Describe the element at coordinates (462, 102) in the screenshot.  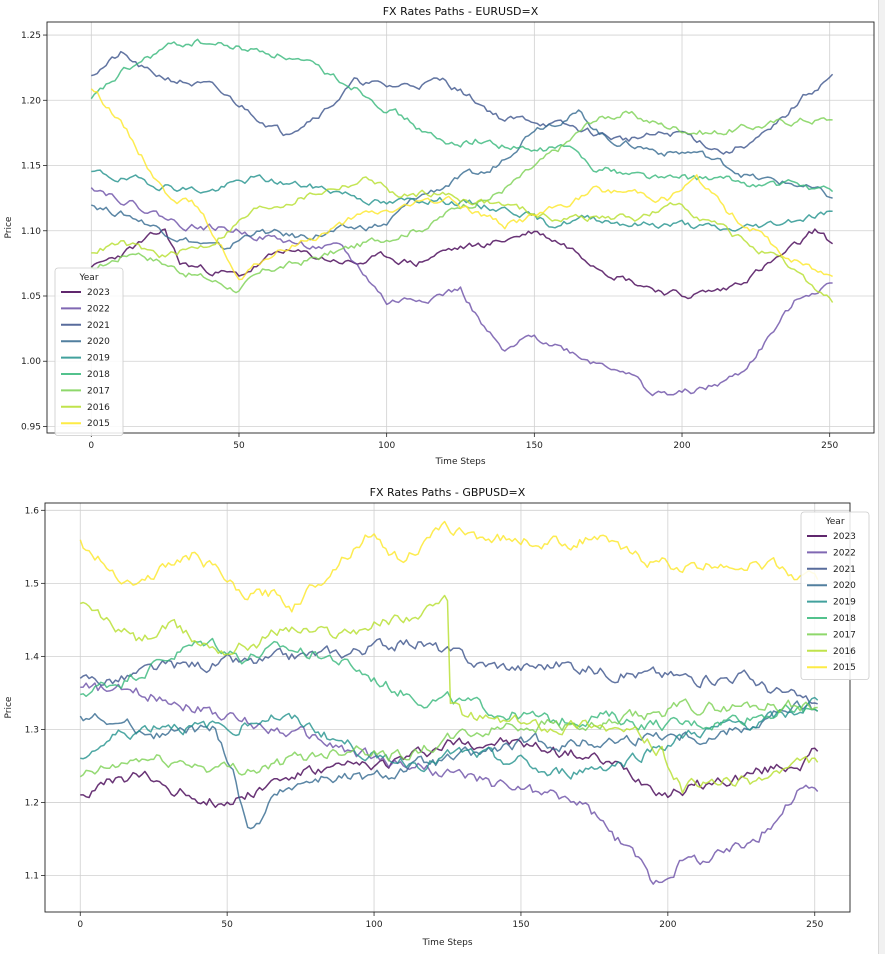
I see `series-line-2021` at that location.